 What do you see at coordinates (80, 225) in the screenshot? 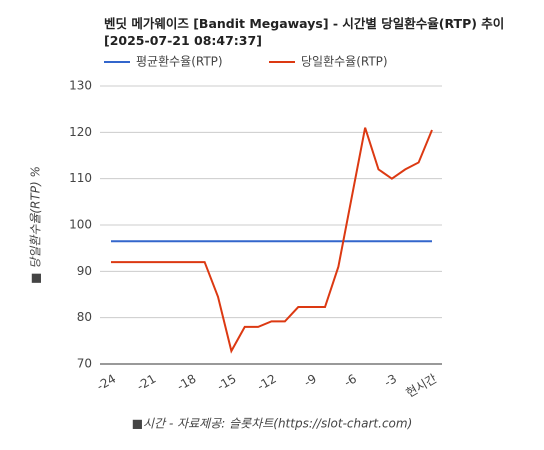
I see `y-tick-label: 100` at bounding box center [80, 225].